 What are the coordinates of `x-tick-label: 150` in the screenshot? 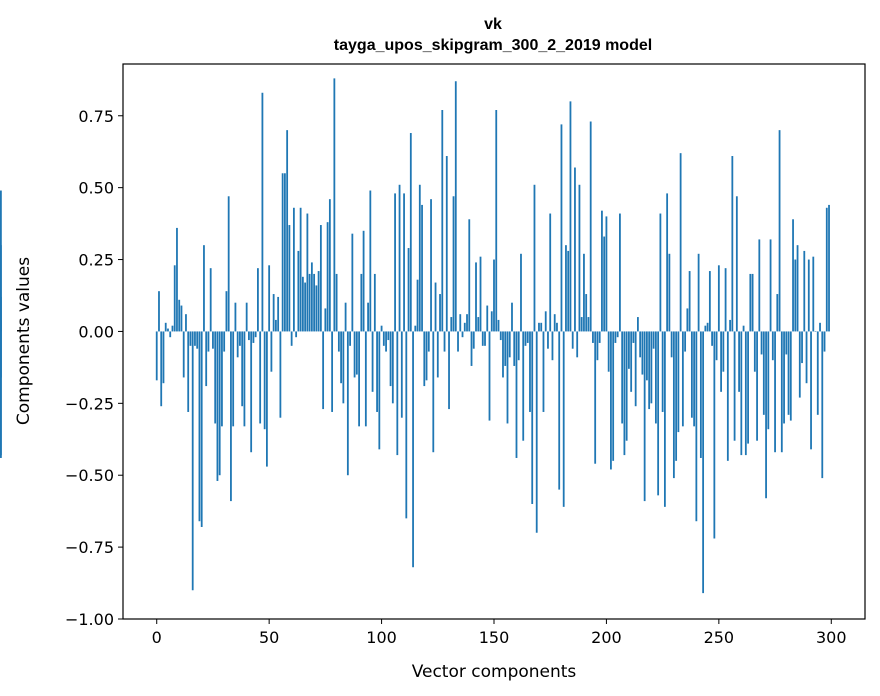 It's located at (494, 637).